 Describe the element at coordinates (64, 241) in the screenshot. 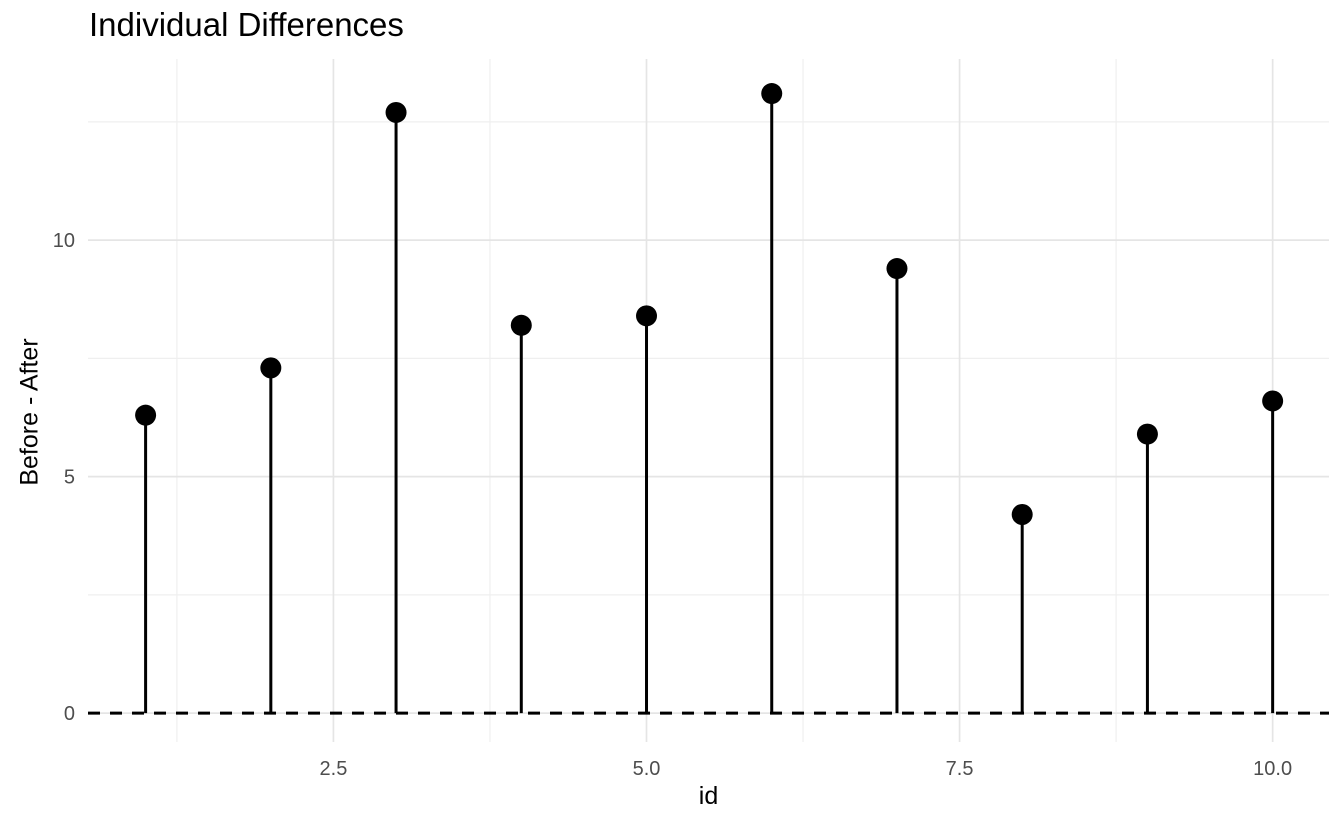

I see `y-tick-label: 10` at that location.